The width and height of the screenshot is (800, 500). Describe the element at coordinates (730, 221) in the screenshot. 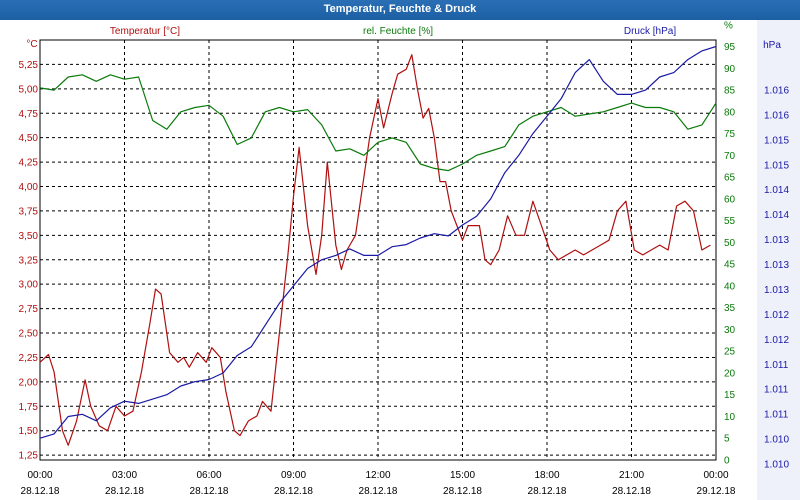

I see `humidity-tick-label: 55` at that location.